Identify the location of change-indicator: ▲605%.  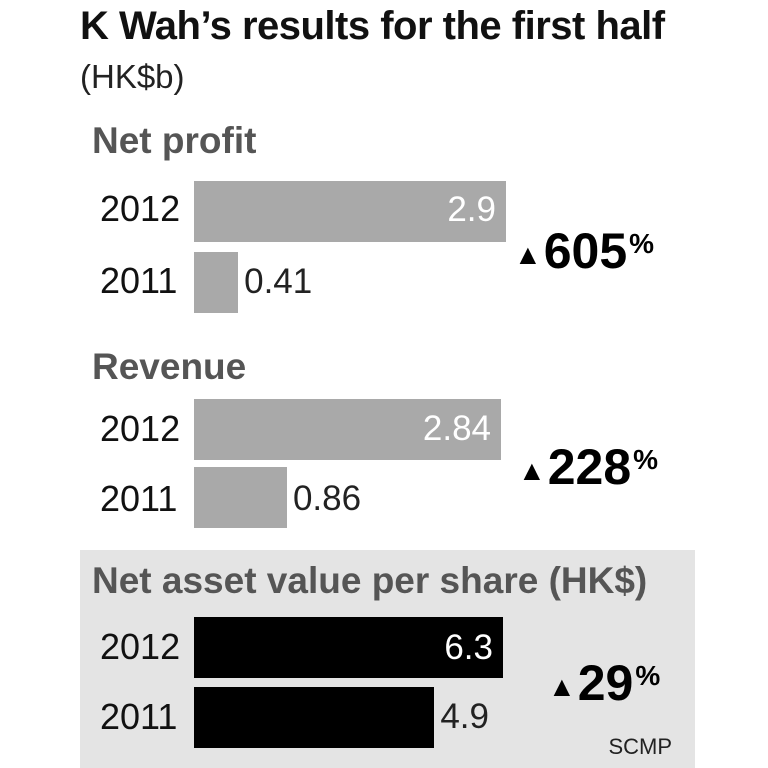
(584, 251).